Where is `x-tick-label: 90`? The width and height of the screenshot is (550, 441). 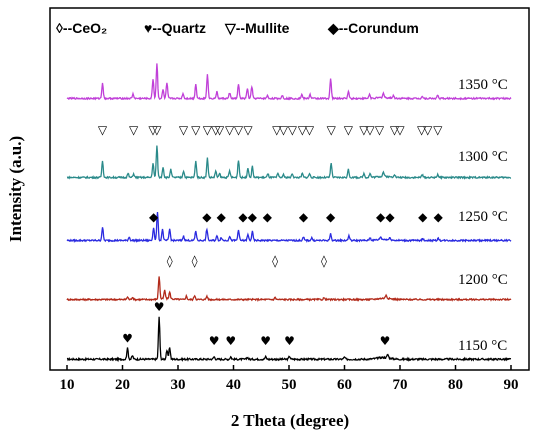 x-tick-label: 90 is located at coordinates (511, 385).